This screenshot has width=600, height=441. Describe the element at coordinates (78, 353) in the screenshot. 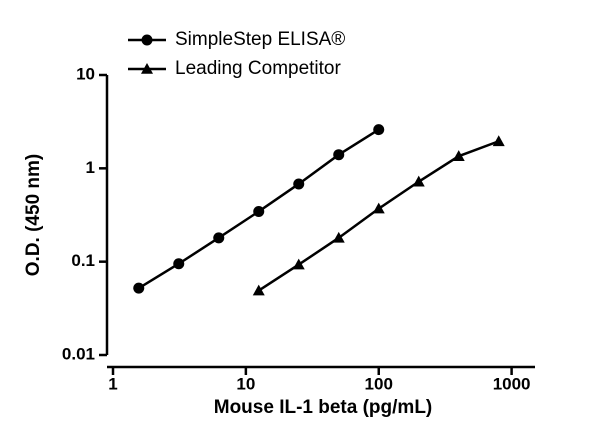

I see `y-tick-label: 0.01` at that location.